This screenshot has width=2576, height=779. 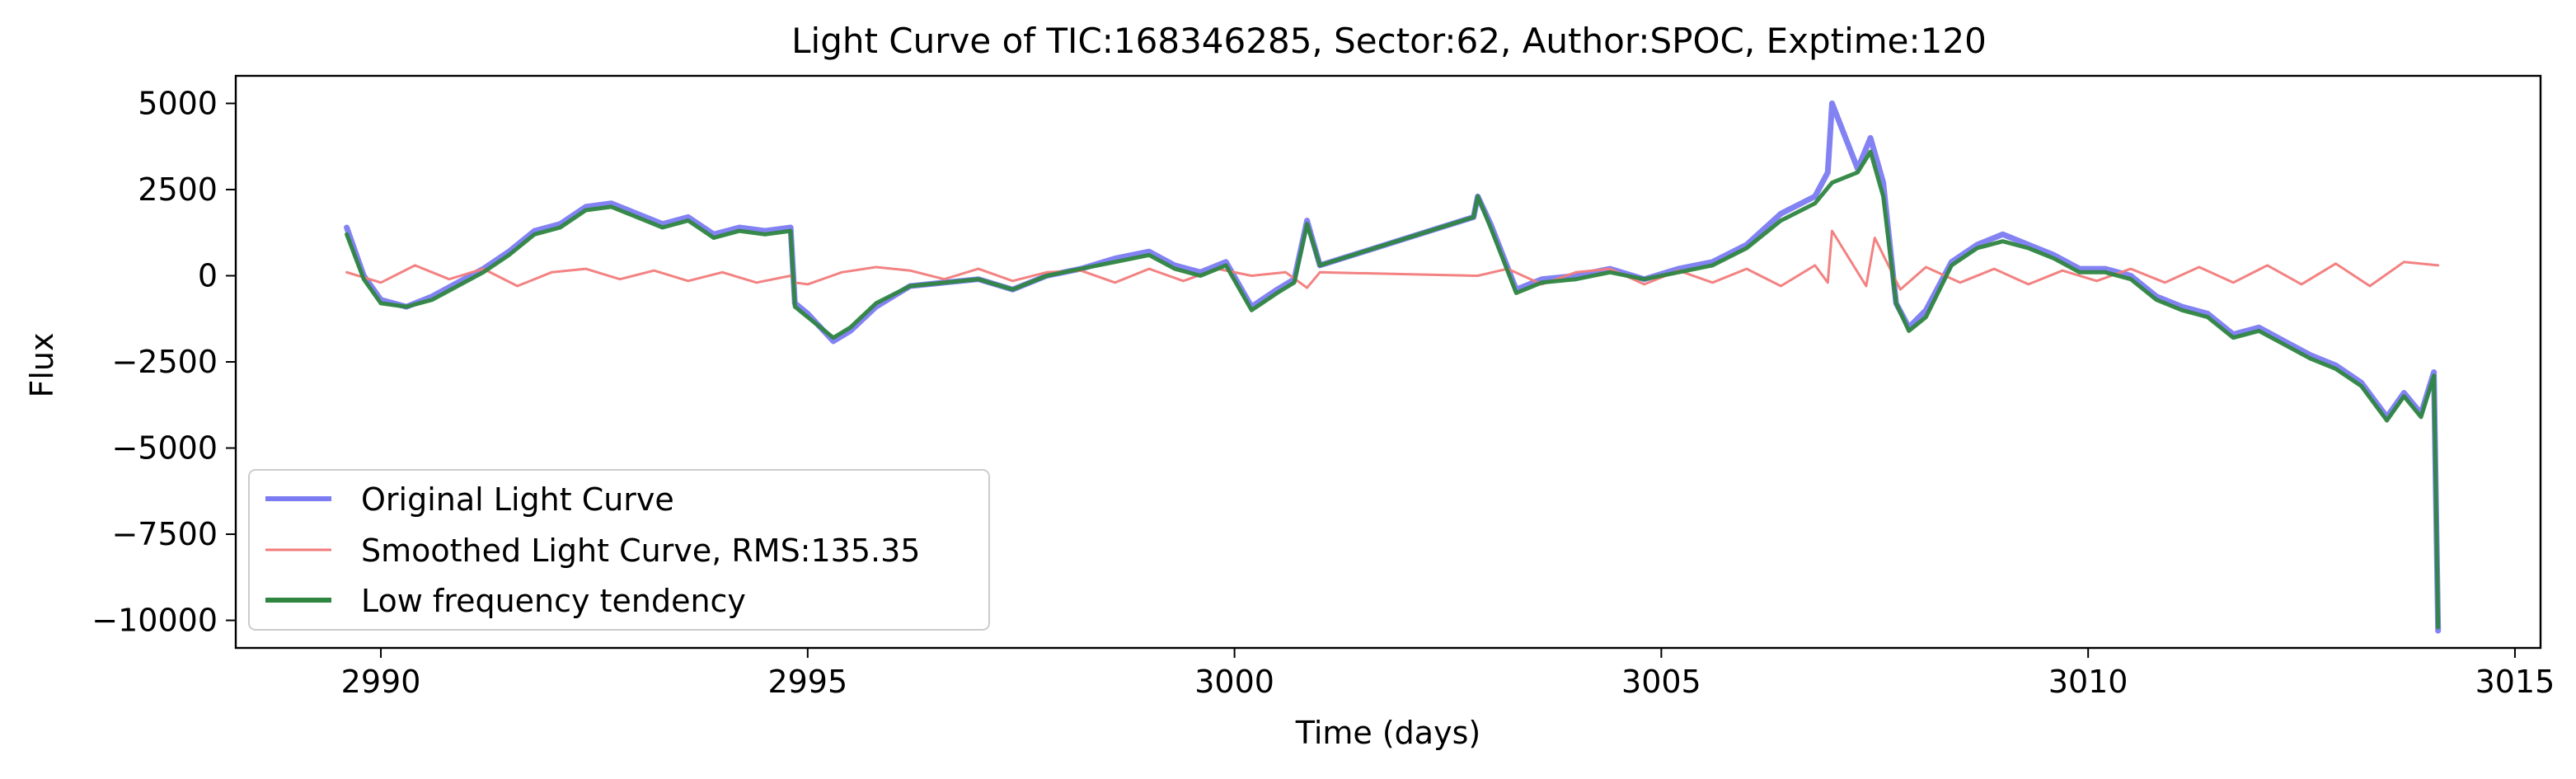 I want to click on x-axis: 2990 2995 3000 3005 3010 3015, so click(x=1448, y=674).